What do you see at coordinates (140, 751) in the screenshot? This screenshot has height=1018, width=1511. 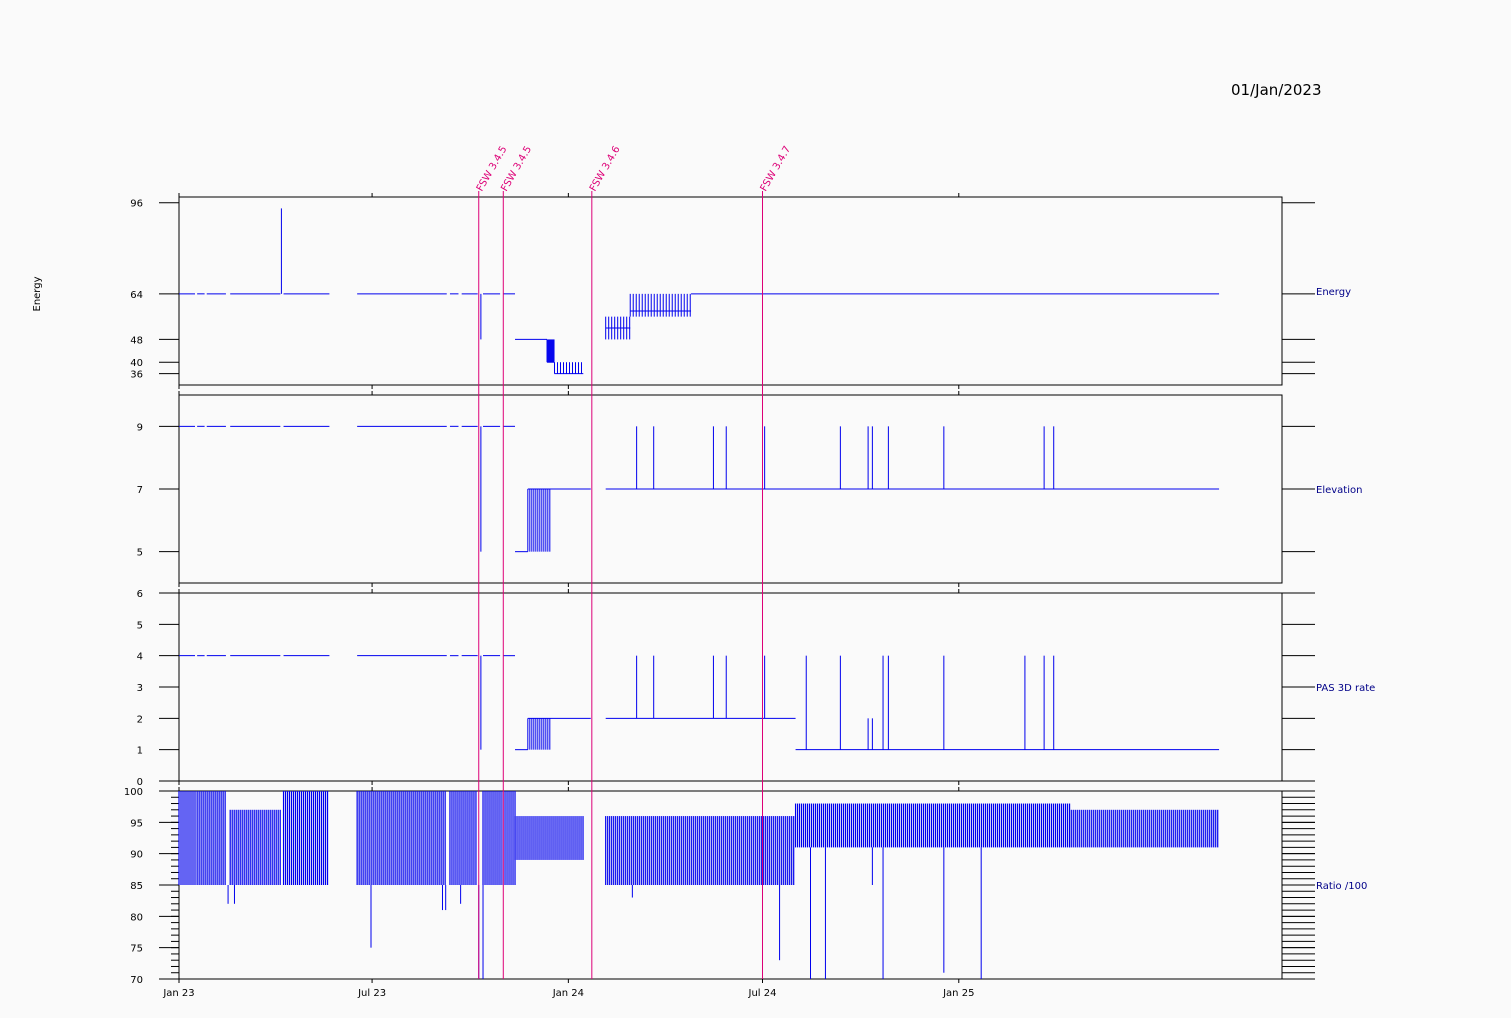 I see `y-tick-label: 1` at bounding box center [140, 751].